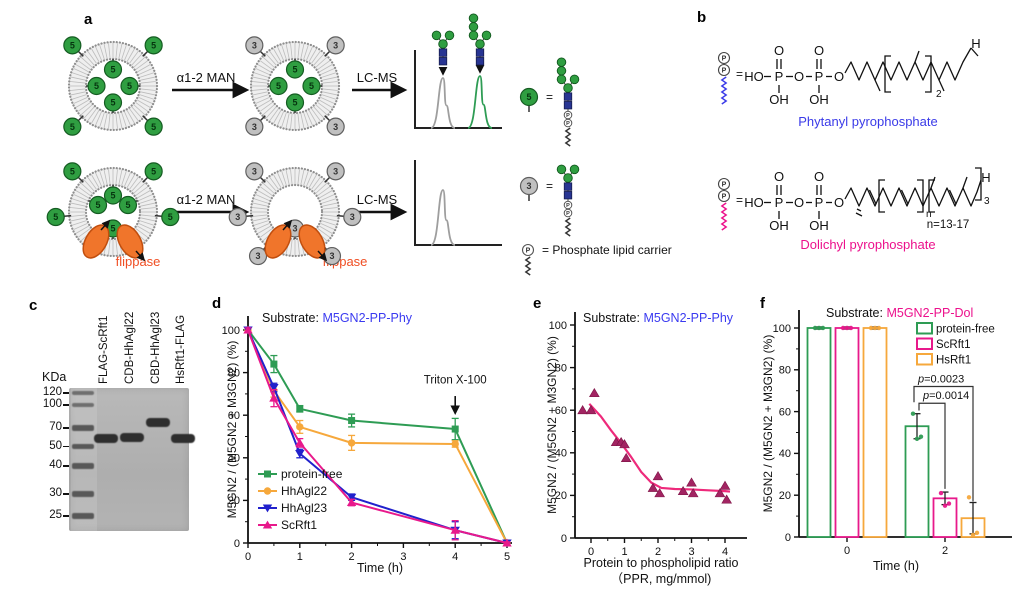 This screenshot has height=589, width=1024. I want to click on lcms-label: LC-MS, so click(377, 77).